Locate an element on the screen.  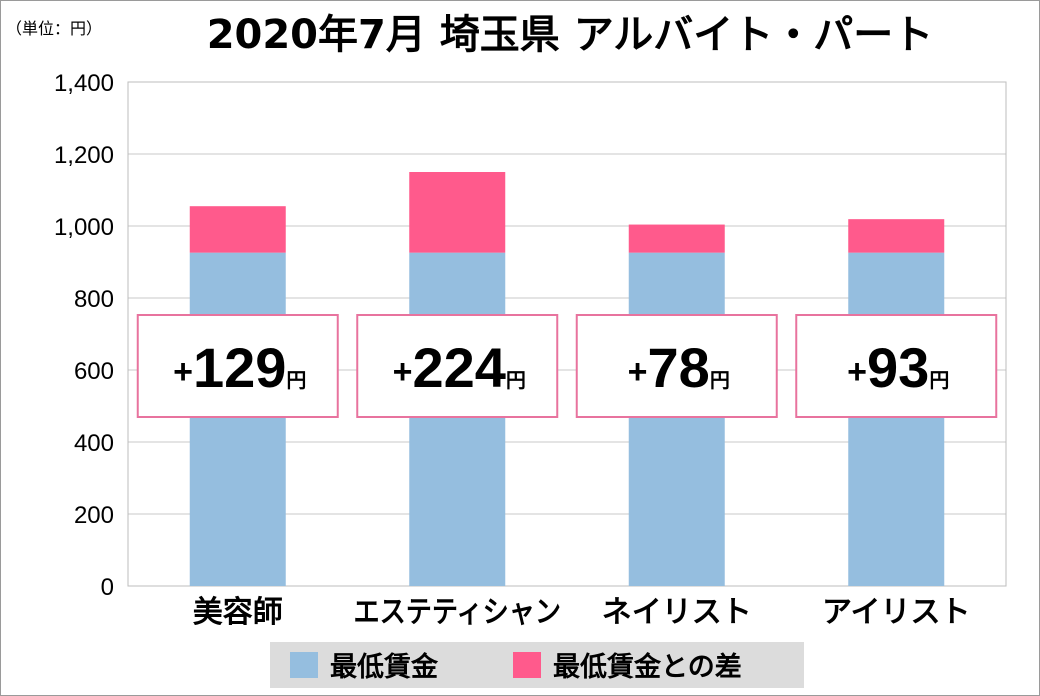
y-tick-label: 0 is located at coordinates (107, 587).